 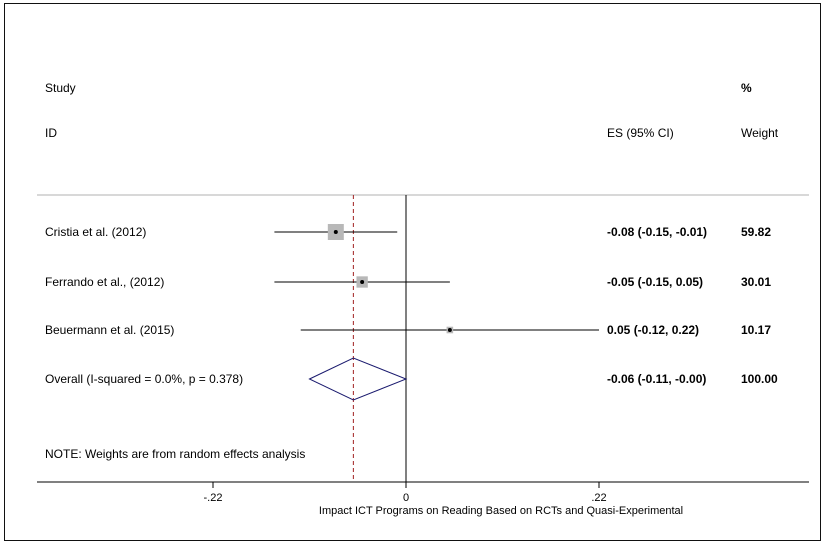 What do you see at coordinates (759, 379) in the screenshot?
I see `overall-weight-text: 100.00` at bounding box center [759, 379].